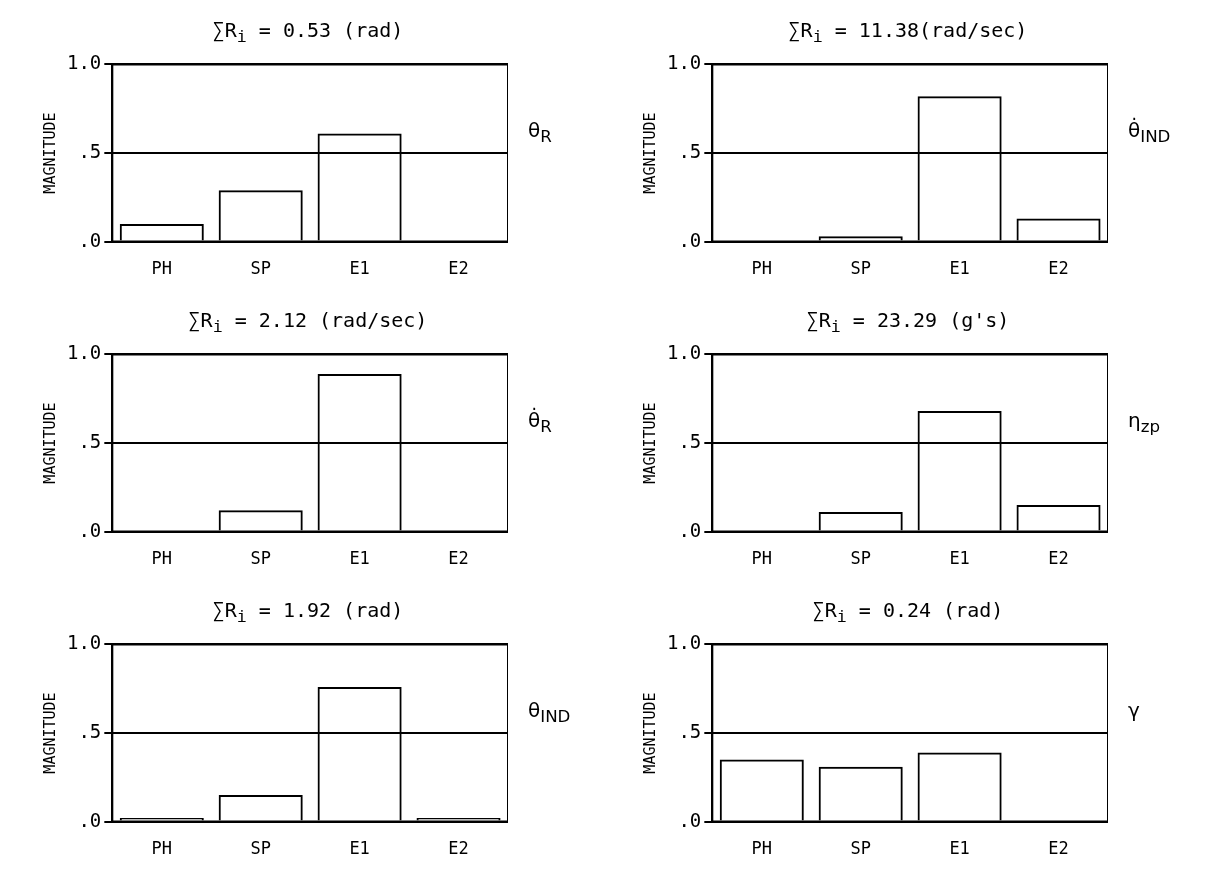  What do you see at coordinates (308, 612) in the screenshot?
I see `chart-title: ∑R$_{i}$ = 1.92 (rad)` at bounding box center [308, 612].